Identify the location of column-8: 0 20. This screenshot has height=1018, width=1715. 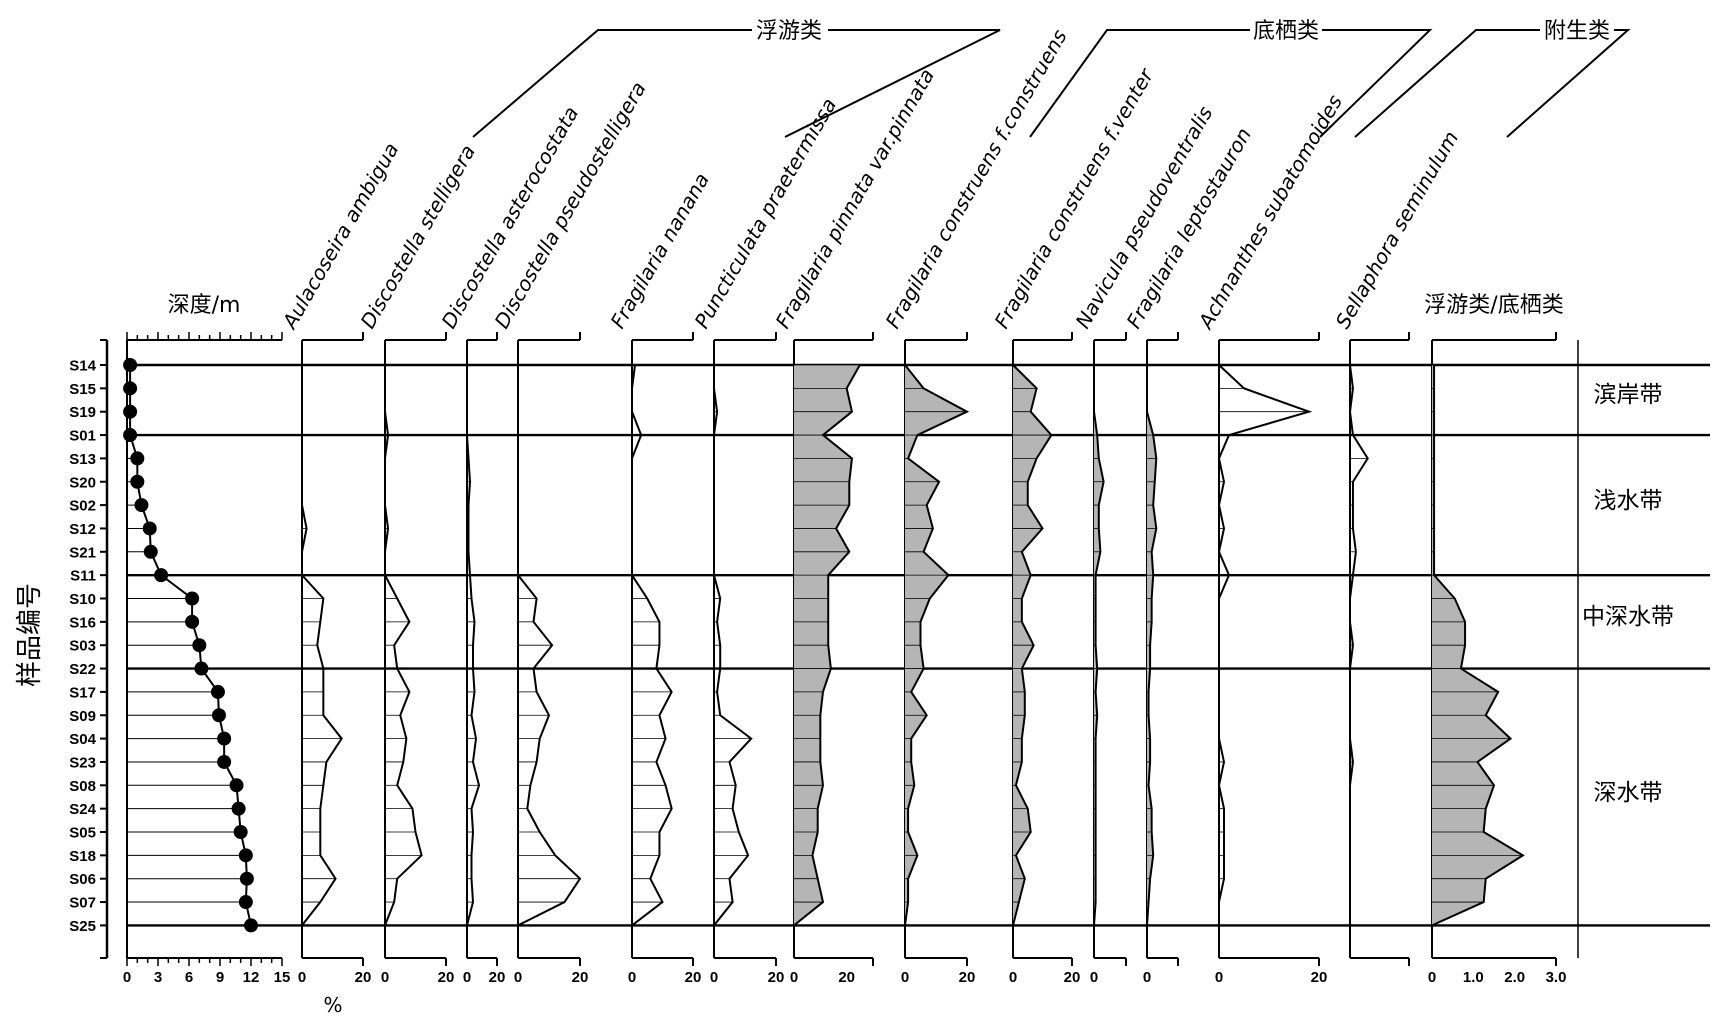
(832, 659).